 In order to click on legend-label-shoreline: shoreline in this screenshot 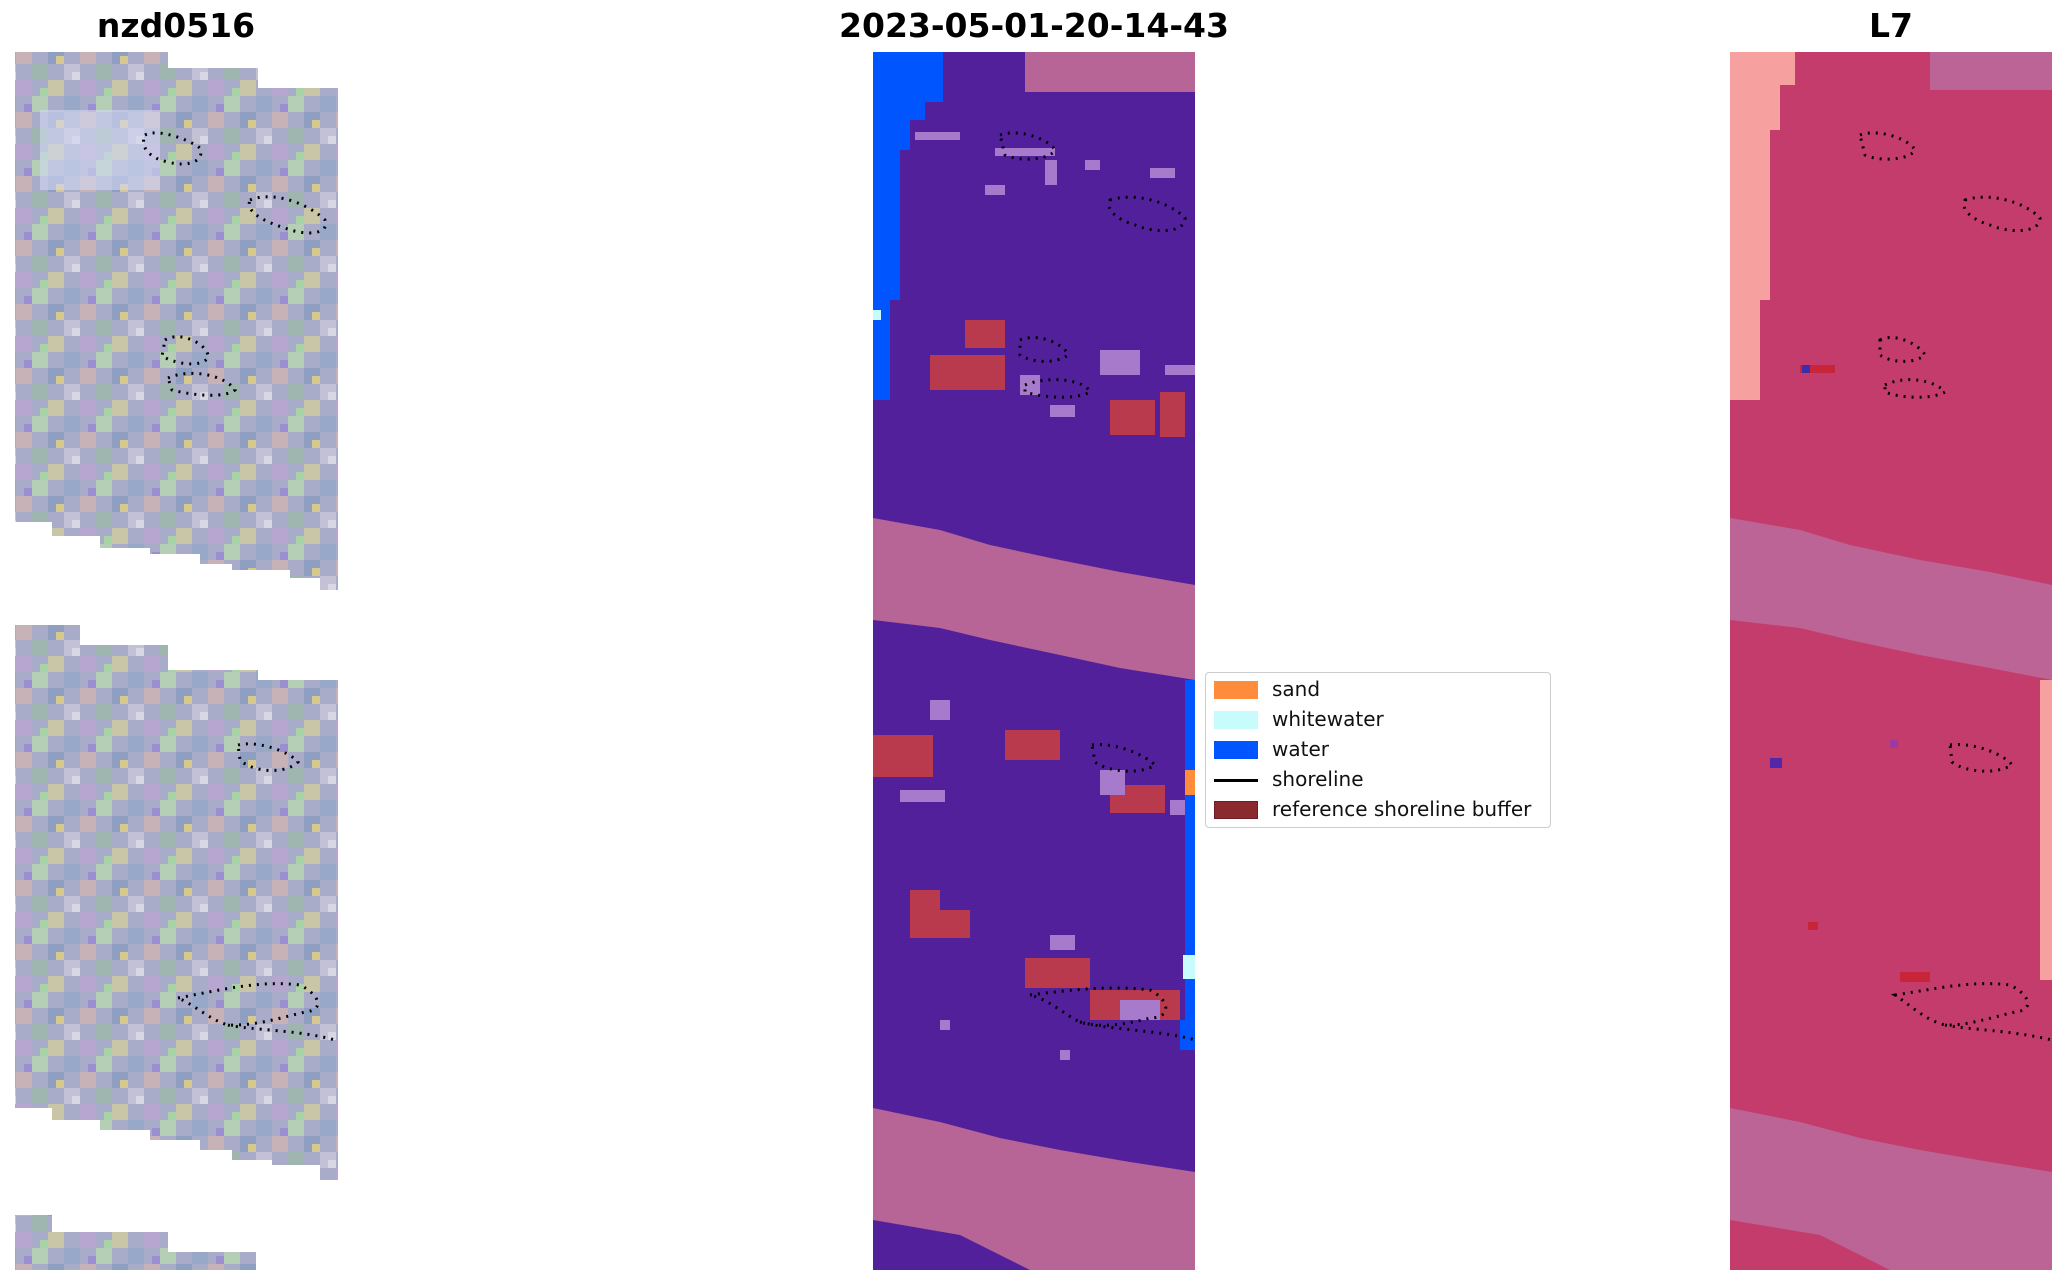, I will do `click(1318, 779)`.